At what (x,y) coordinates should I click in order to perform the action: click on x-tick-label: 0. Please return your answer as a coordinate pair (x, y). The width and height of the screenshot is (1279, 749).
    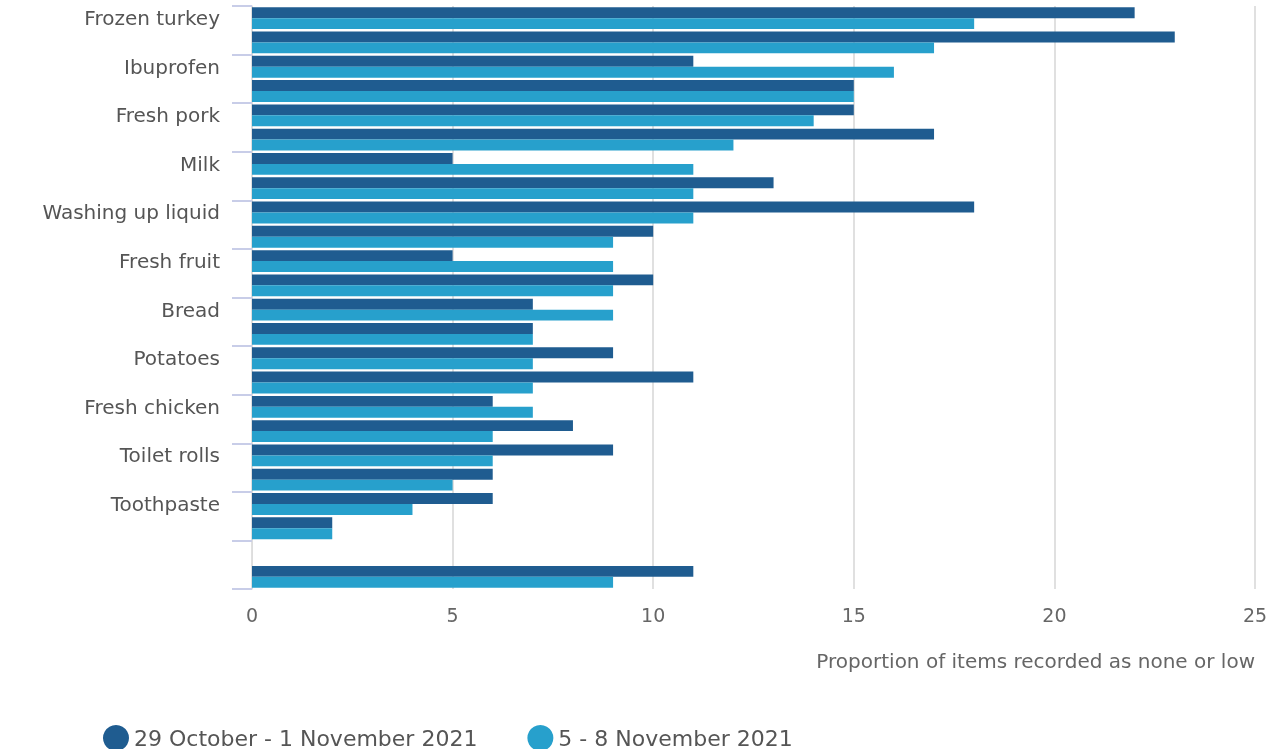
    Looking at the image, I should click on (252, 614).